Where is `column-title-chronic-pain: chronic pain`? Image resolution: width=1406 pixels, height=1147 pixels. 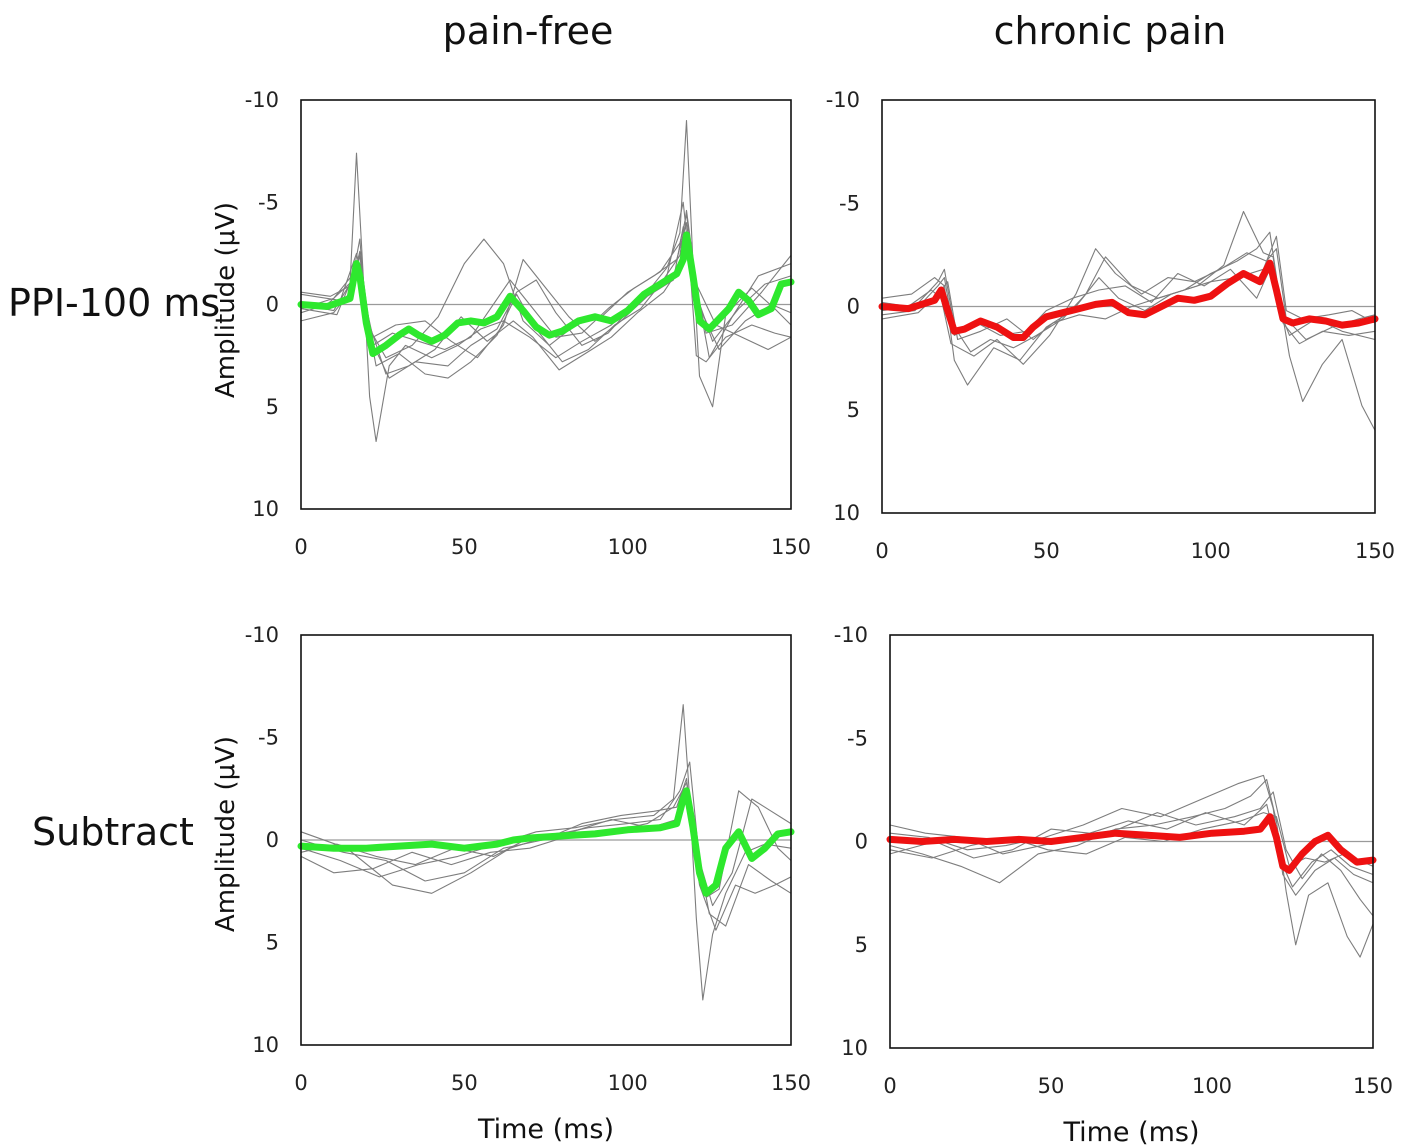
column-title-chronic-pain: chronic pain is located at coordinates (1110, 31).